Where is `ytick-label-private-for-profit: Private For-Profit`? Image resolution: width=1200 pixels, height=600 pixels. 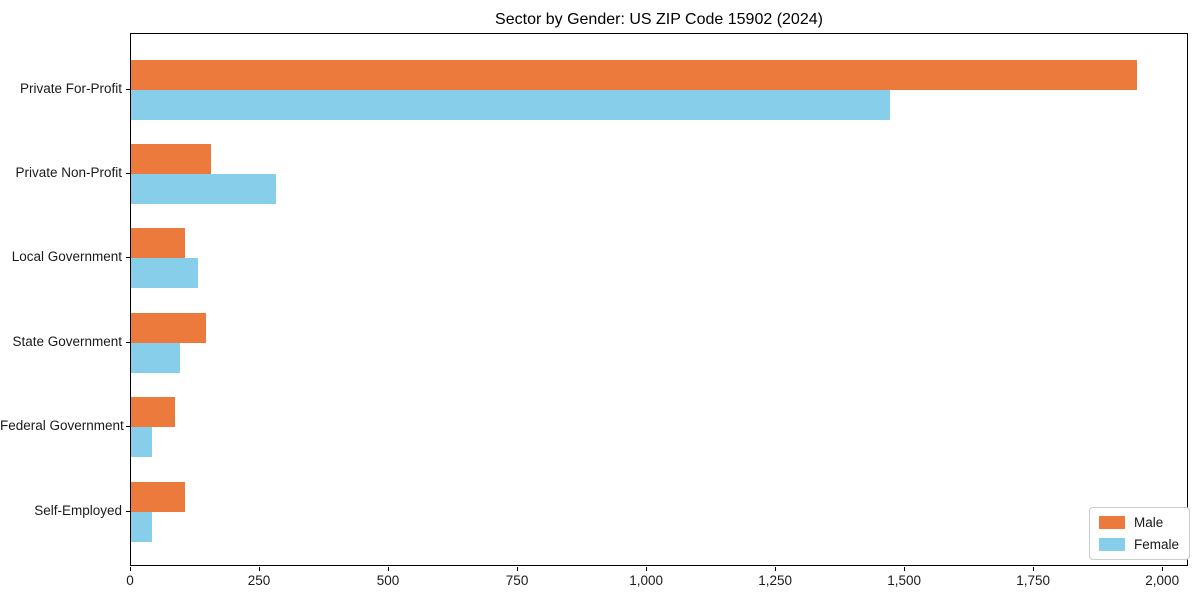
ytick-label-private-for-profit: Private For-Profit is located at coordinates (70, 88).